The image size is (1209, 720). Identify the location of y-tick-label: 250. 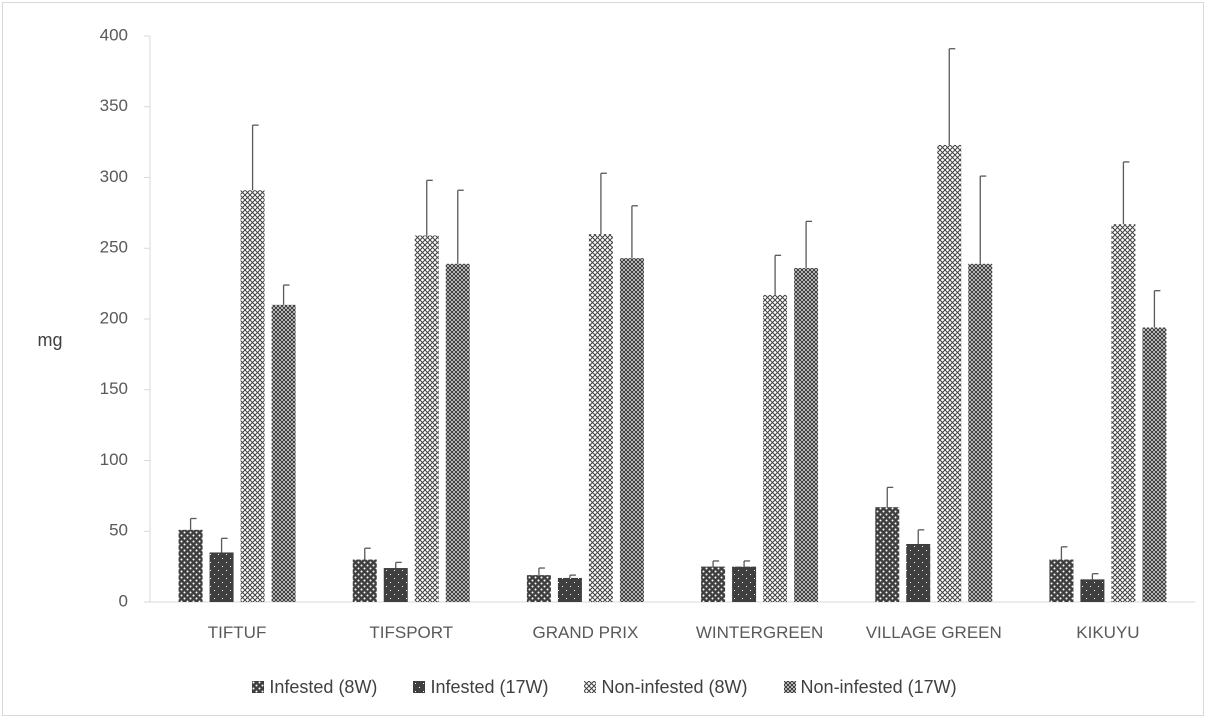
(114, 247).